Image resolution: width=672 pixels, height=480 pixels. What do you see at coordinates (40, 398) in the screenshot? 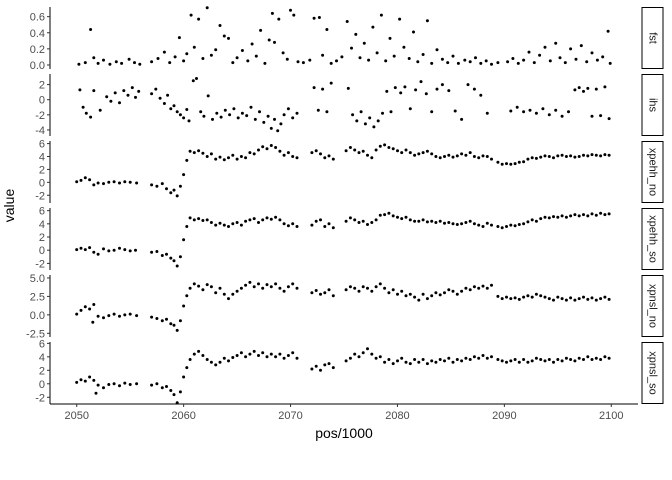
I see `y-tick-label: -2` at bounding box center [40, 398].